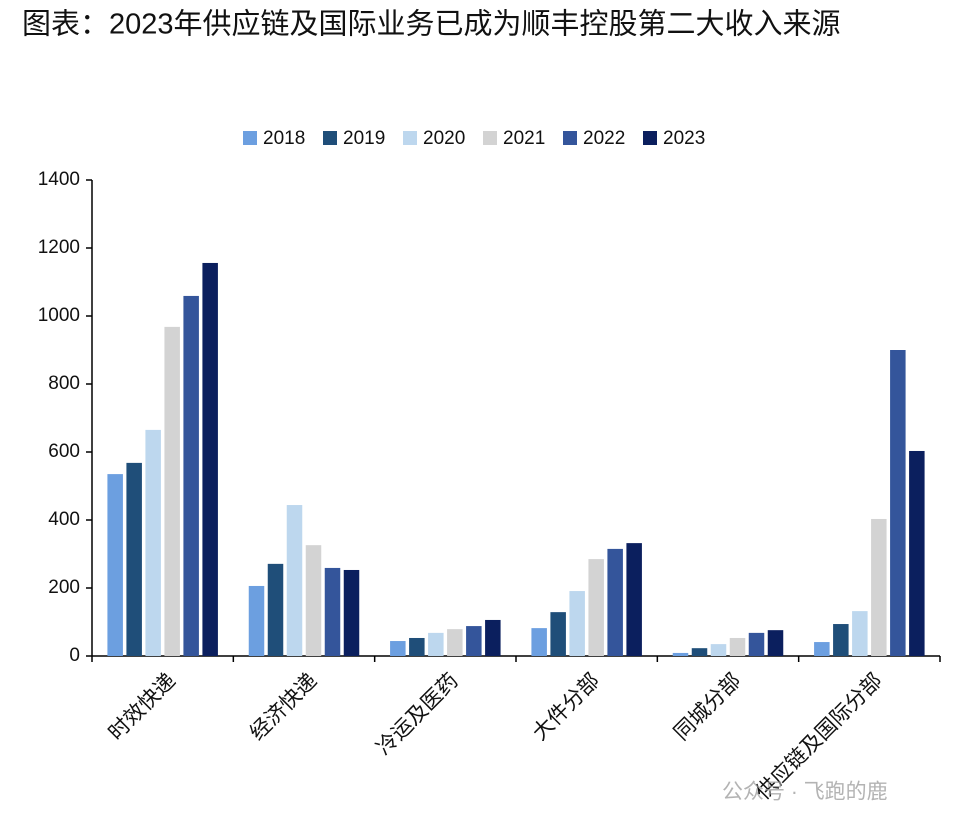 Image resolution: width=966 pixels, height=828 pixels. Describe the element at coordinates (64, 451) in the screenshot. I see `y-tick-label: 600` at that location.